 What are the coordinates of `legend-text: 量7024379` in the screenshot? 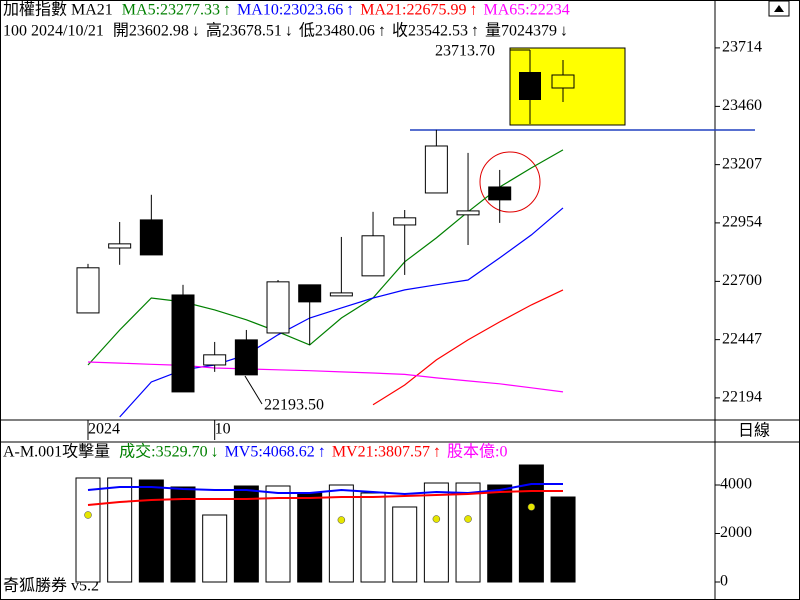 It's located at (521, 31).